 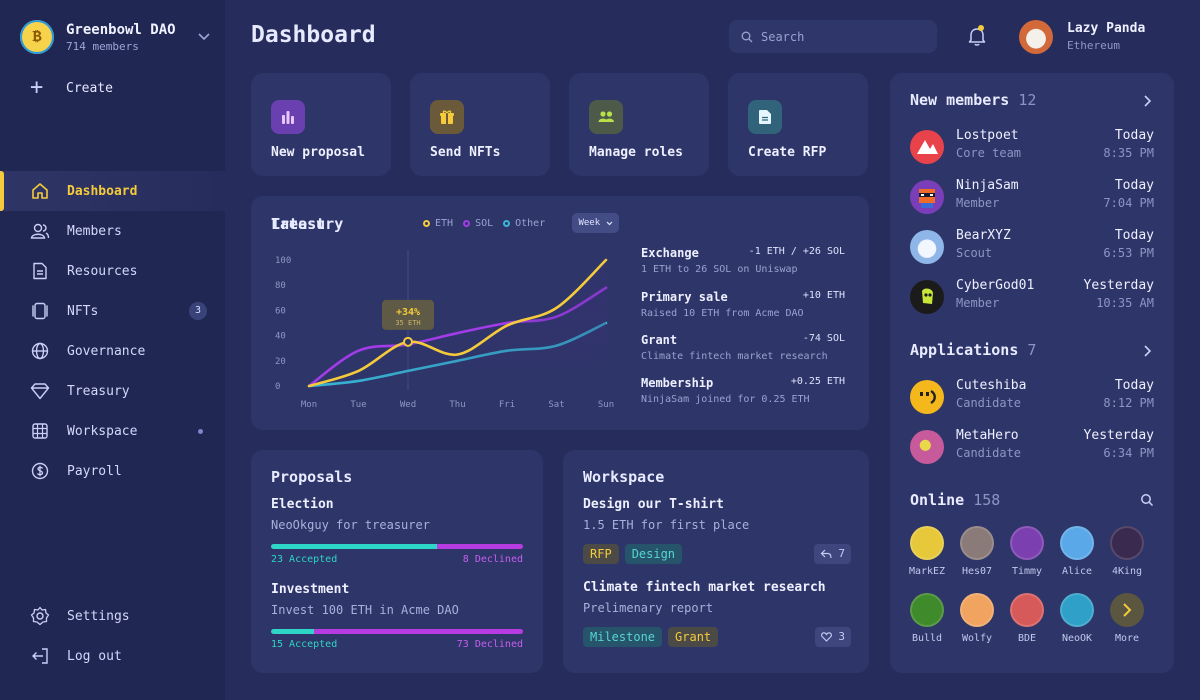 I want to click on online-member: BDE, so click(x=1027, y=618).